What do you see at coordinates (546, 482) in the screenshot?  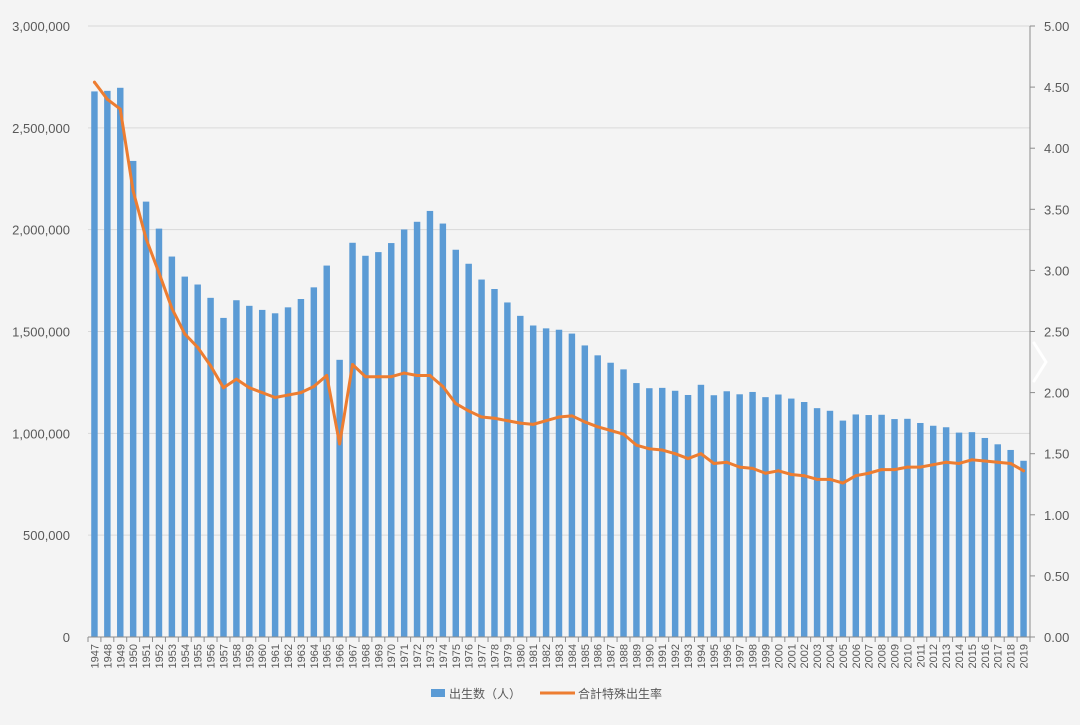 I see `bar-1982` at bounding box center [546, 482].